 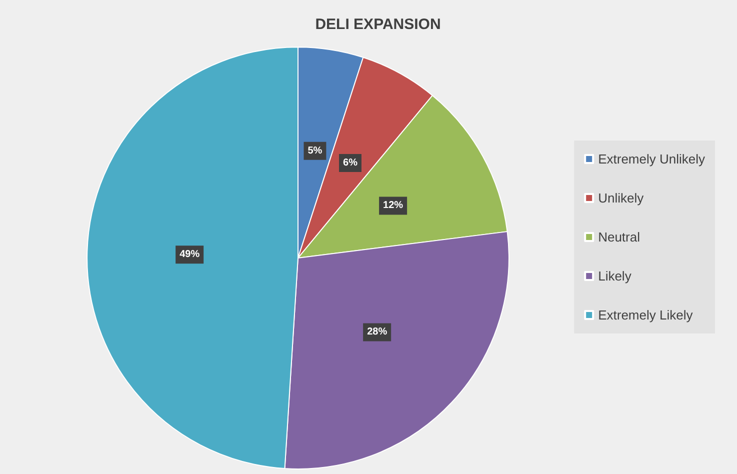 What do you see at coordinates (646, 315) in the screenshot?
I see `legend-label: Extremely Likely` at bounding box center [646, 315].